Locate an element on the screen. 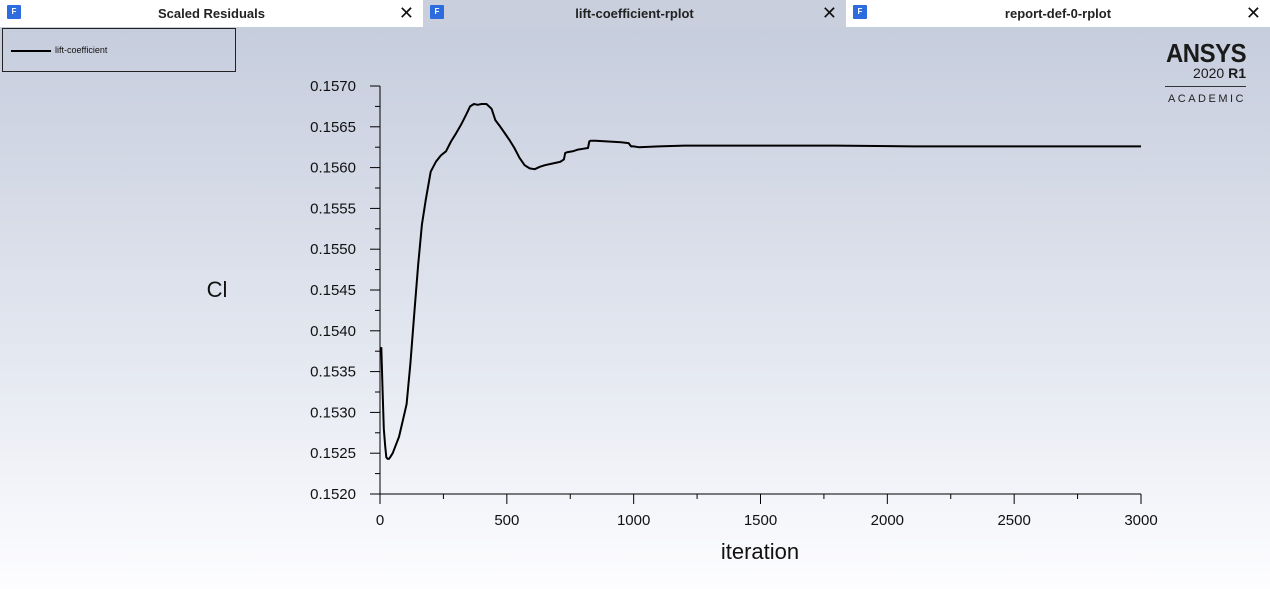 The image size is (1270, 589). y-tick-label: 0.1535 is located at coordinates (333, 372).